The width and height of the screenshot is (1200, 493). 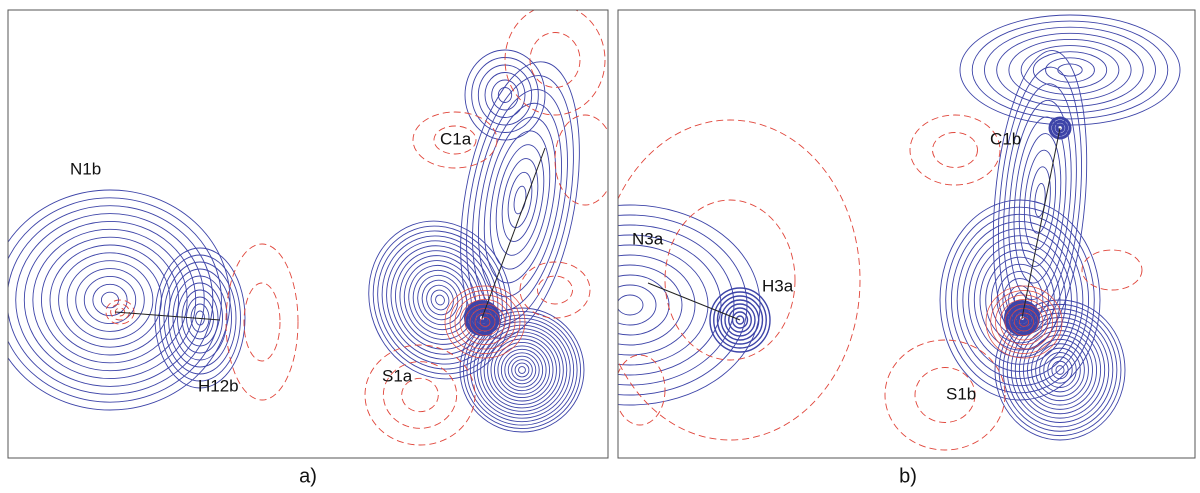 What do you see at coordinates (1005, 138) in the screenshot?
I see `atom-label: C1b` at bounding box center [1005, 138].